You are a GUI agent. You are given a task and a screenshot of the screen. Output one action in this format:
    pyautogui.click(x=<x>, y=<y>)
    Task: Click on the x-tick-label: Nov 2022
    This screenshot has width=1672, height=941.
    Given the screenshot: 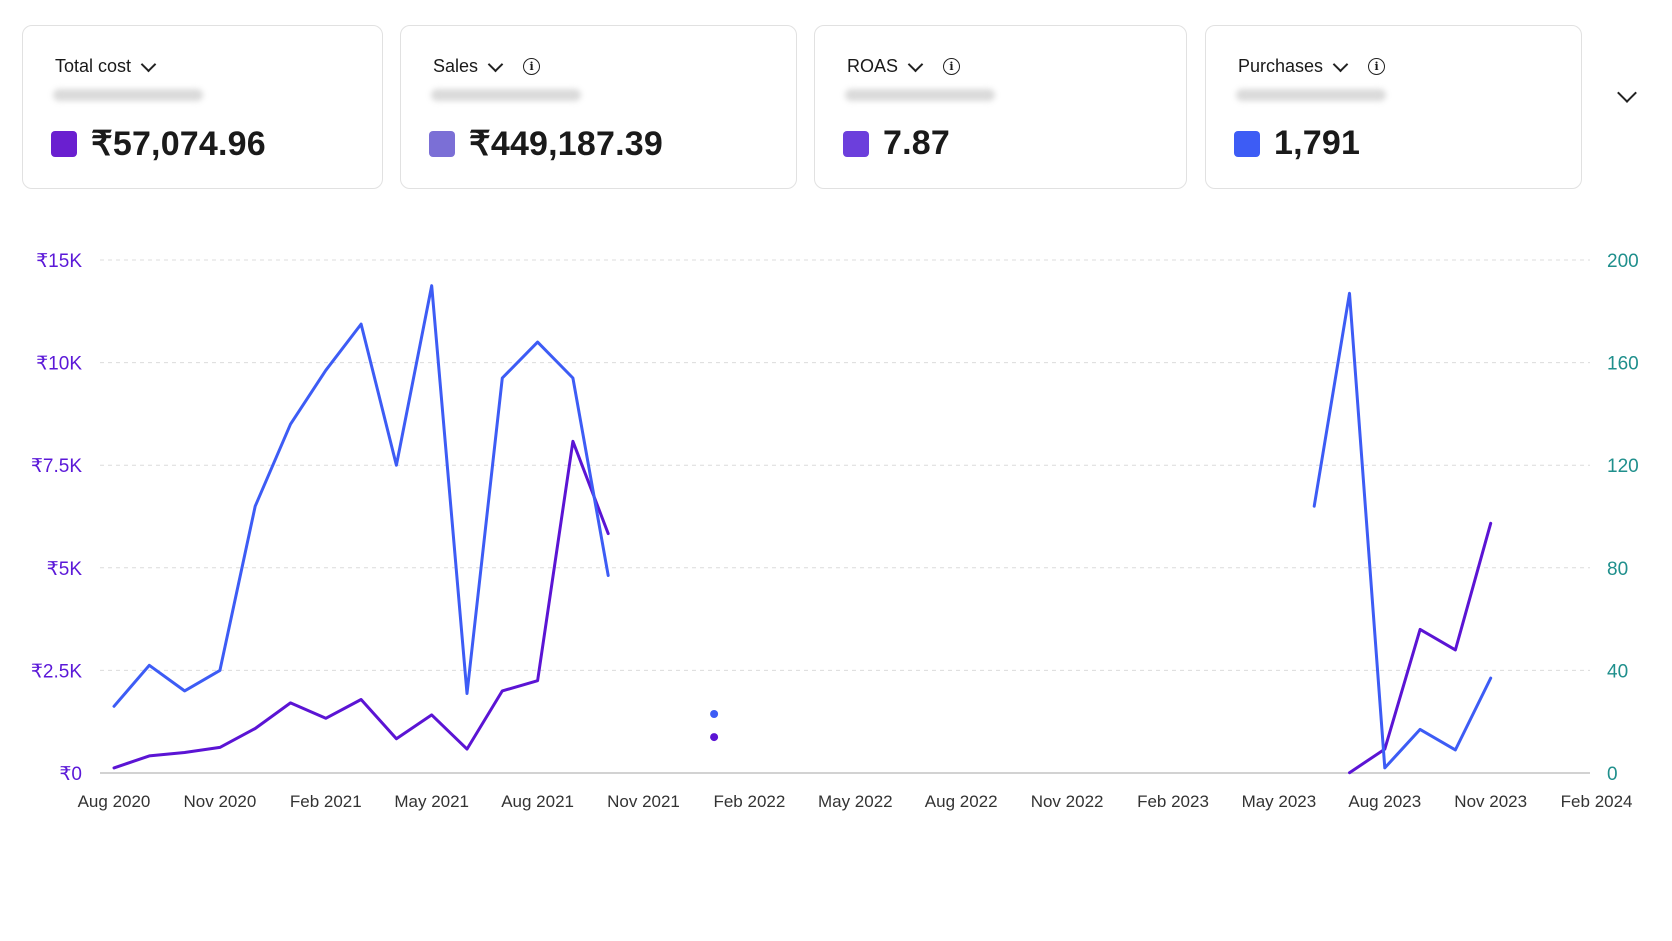 What is the action you would take?
    pyautogui.click(x=1067, y=801)
    